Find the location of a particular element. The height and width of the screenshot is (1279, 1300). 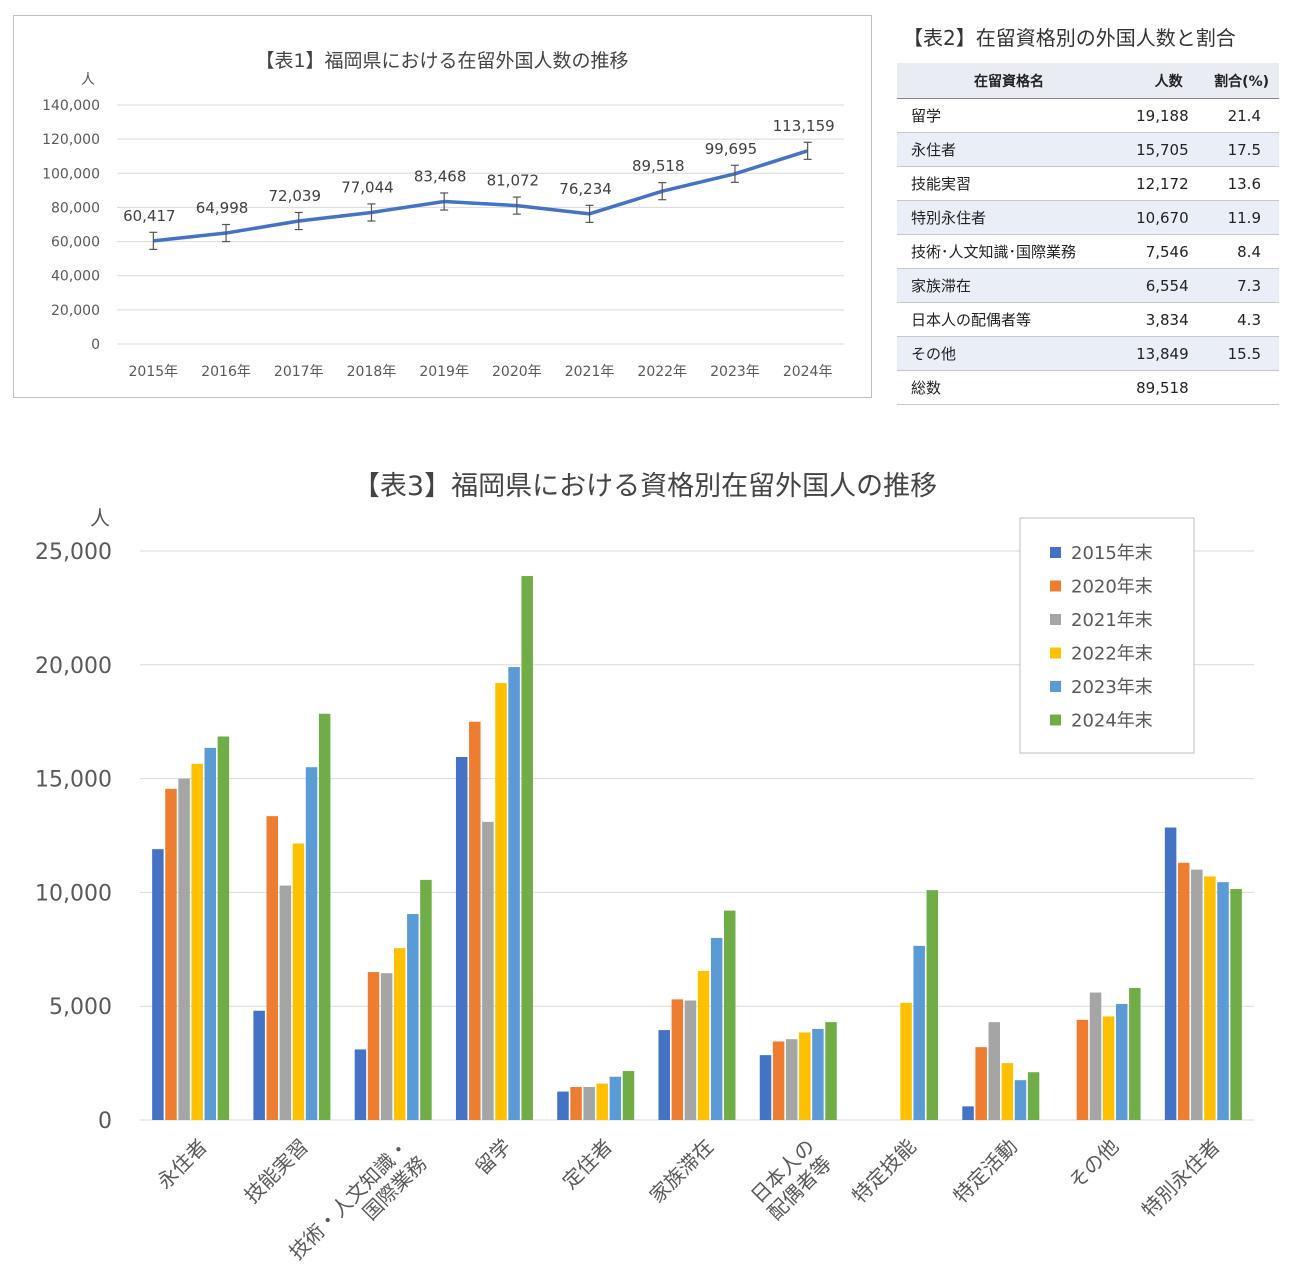

x-tick-label: 特別永住者 is located at coordinates (1181, 1178).